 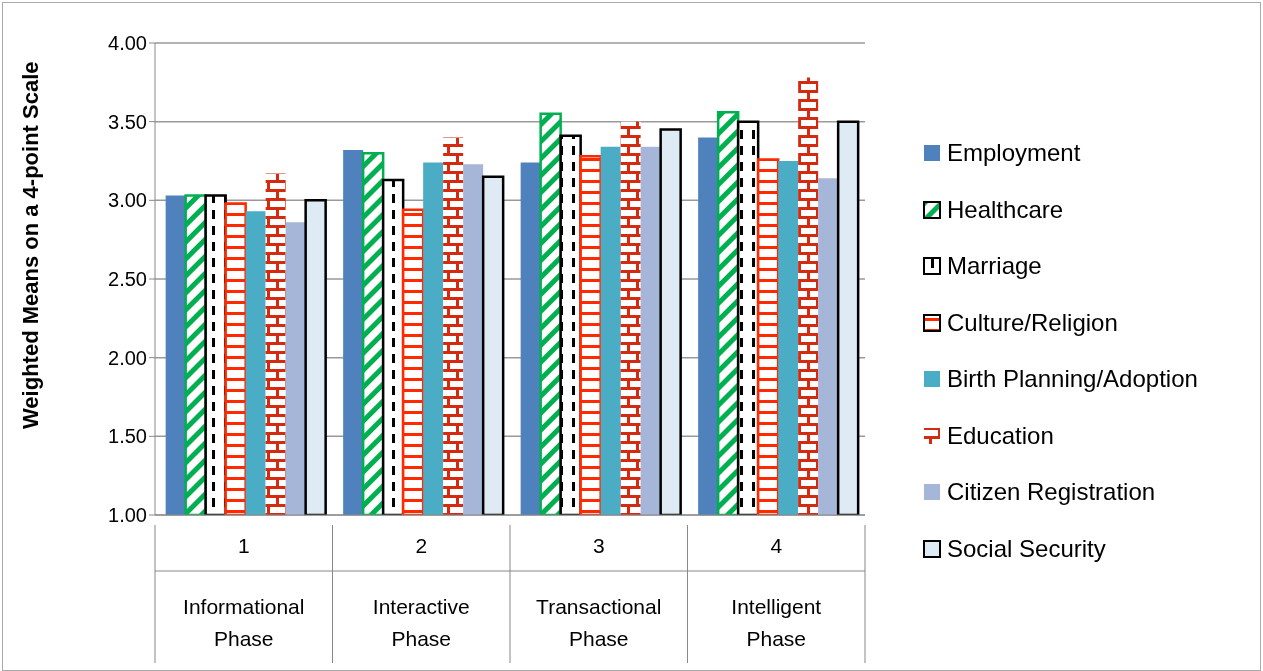 What do you see at coordinates (127, 121) in the screenshot?
I see `y-tick-label: 3.50` at bounding box center [127, 121].